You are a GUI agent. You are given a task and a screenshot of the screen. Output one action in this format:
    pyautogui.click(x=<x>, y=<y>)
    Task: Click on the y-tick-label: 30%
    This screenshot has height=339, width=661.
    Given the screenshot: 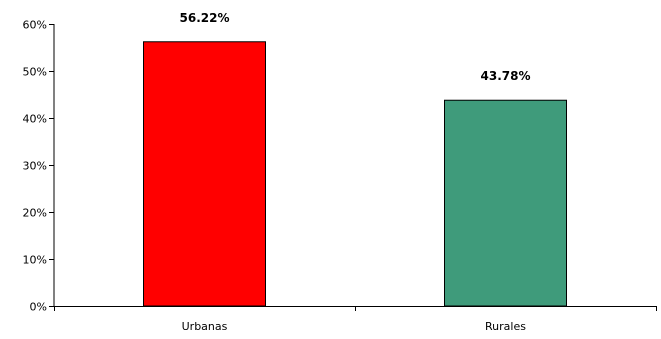 What is the action you would take?
    pyautogui.click(x=35, y=166)
    